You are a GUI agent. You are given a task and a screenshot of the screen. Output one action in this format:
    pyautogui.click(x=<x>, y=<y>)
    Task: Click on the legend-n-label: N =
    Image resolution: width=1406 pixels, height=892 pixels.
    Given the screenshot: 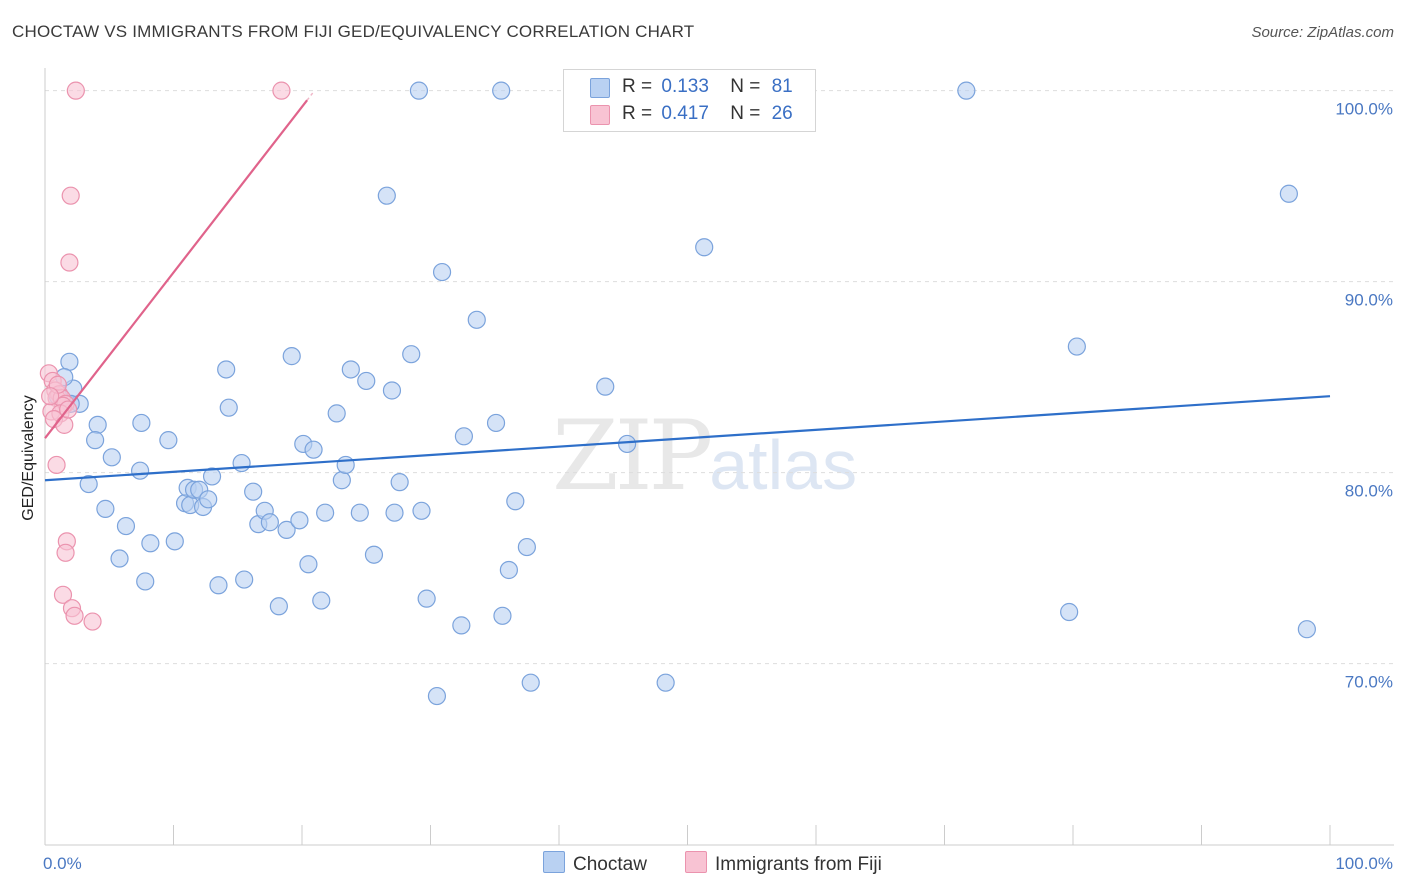 What is the action you would take?
    pyautogui.click(x=745, y=113)
    